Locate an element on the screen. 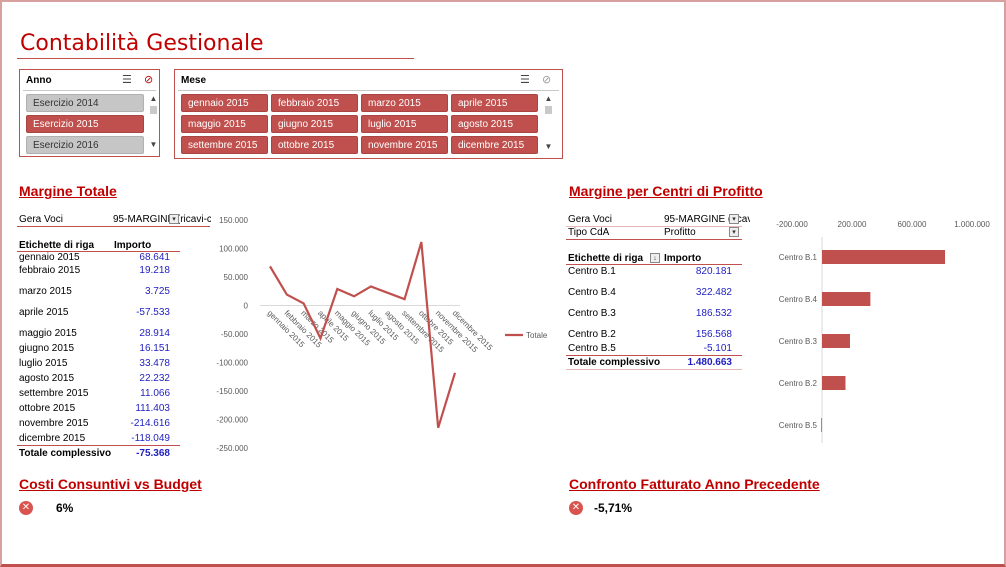 This screenshot has height=567, width=1006. filter-dropdown-icon: ▾ is located at coordinates (174, 219).